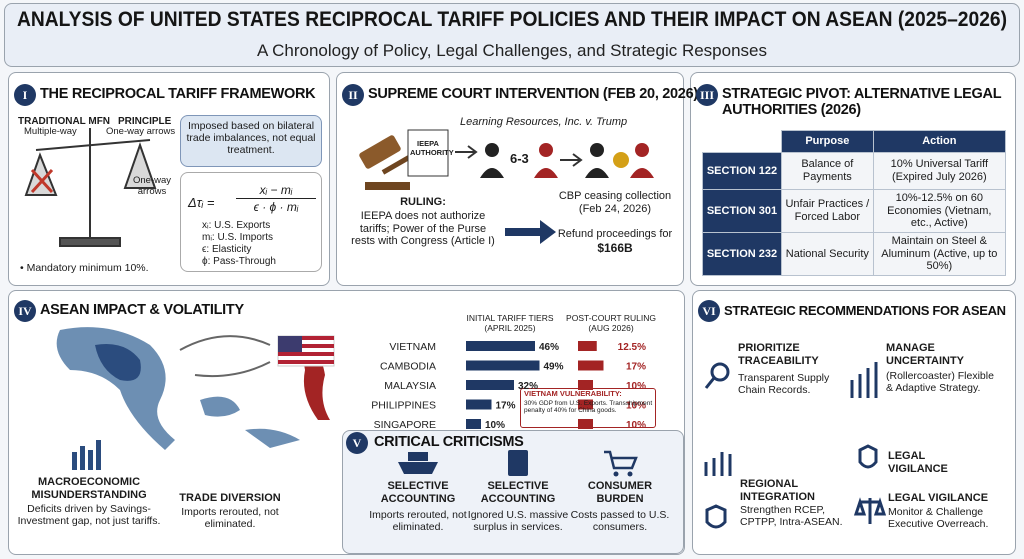 Image resolution: width=1024 pixels, height=559 pixels. Describe the element at coordinates (573, 393) in the screenshot. I see `alert-title: VIETNAM VULNERABILITY:` at that location.